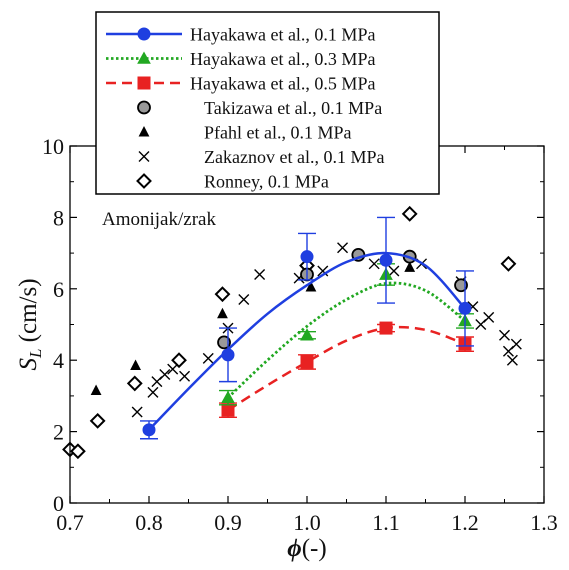 The image size is (569, 570). Describe the element at coordinates (294, 157) in the screenshot. I see `legend-label: Zakaznov et al., 0.1 MPa` at that location.